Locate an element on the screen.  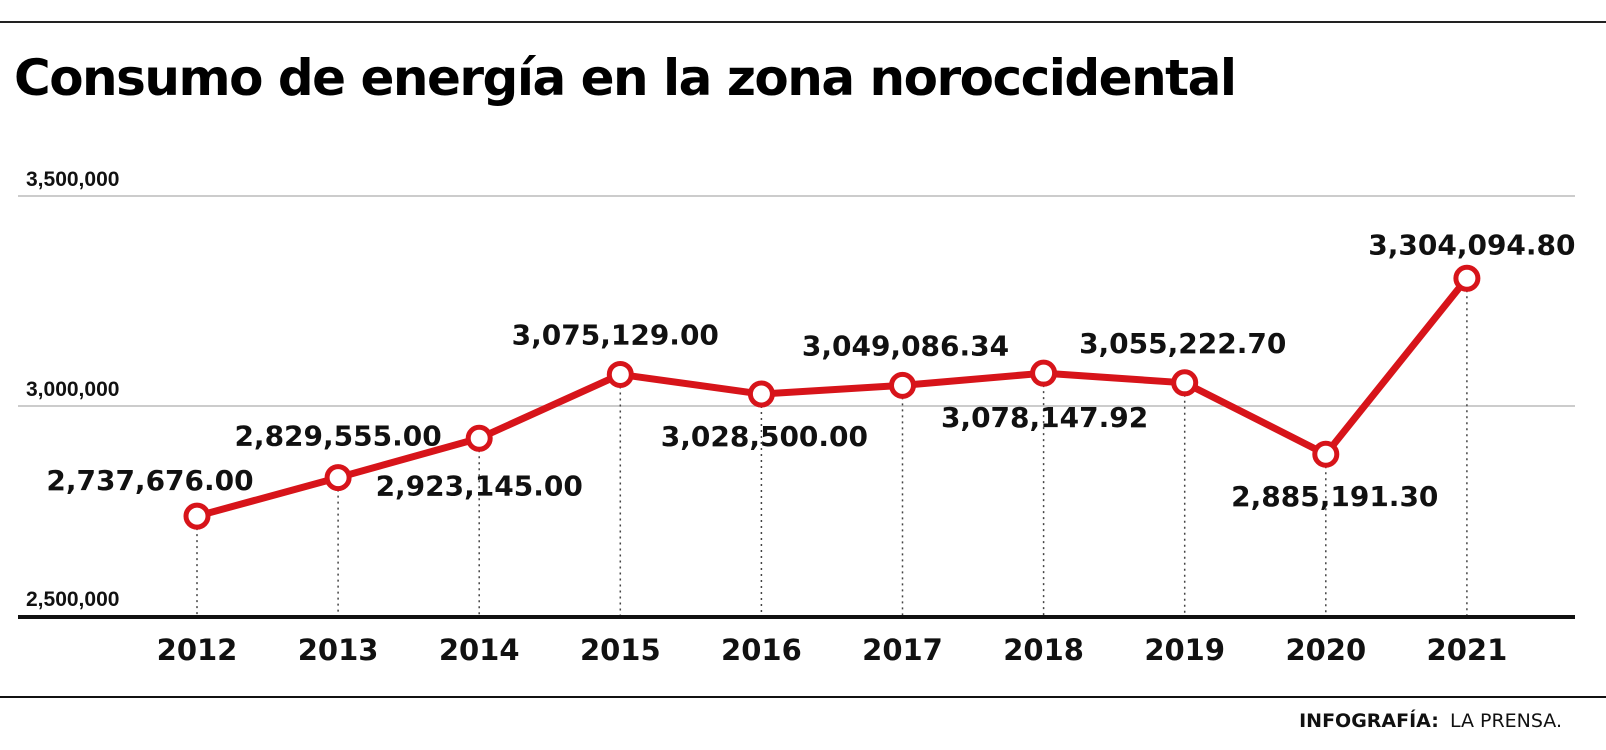
data-label: 2,885,191.30 is located at coordinates (1334, 496).